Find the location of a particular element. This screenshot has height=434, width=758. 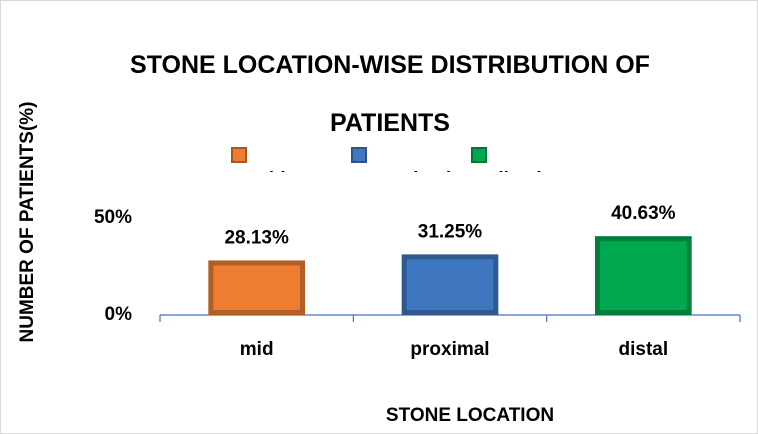

data-label: 28.13% is located at coordinates (256, 237).